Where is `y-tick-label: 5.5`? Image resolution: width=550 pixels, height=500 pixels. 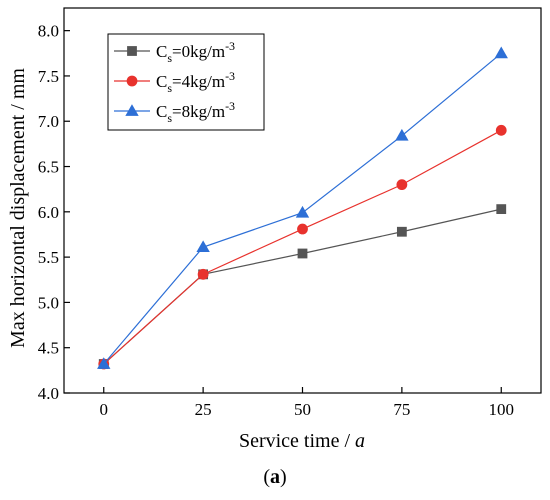
y-tick-label: 5.5 is located at coordinates (48, 257).